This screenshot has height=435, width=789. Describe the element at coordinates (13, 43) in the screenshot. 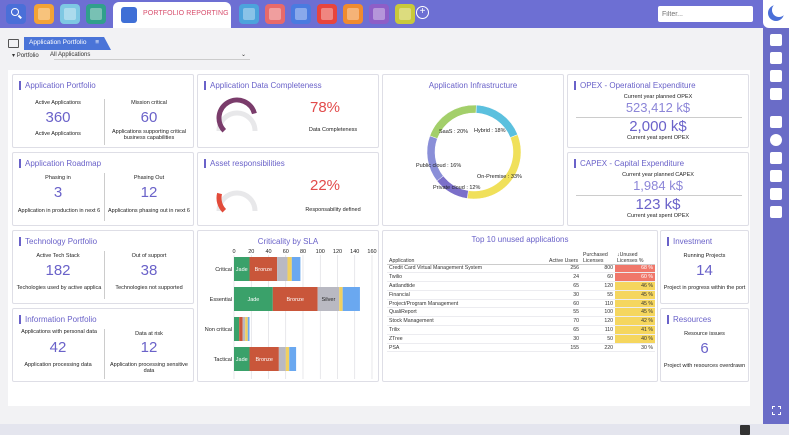

I see `panel-toggle-icon` at that location.